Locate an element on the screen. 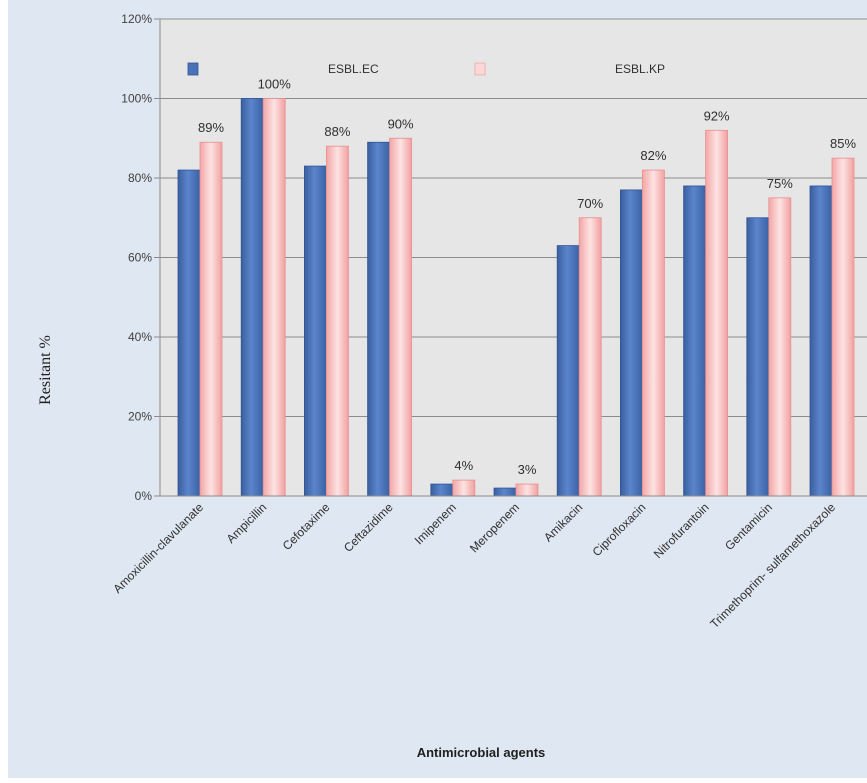 Image resolution: width=867 pixels, height=783 pixels. legend-label-esbl-ec: ESBL.EC is located at coordinates (353, 69).